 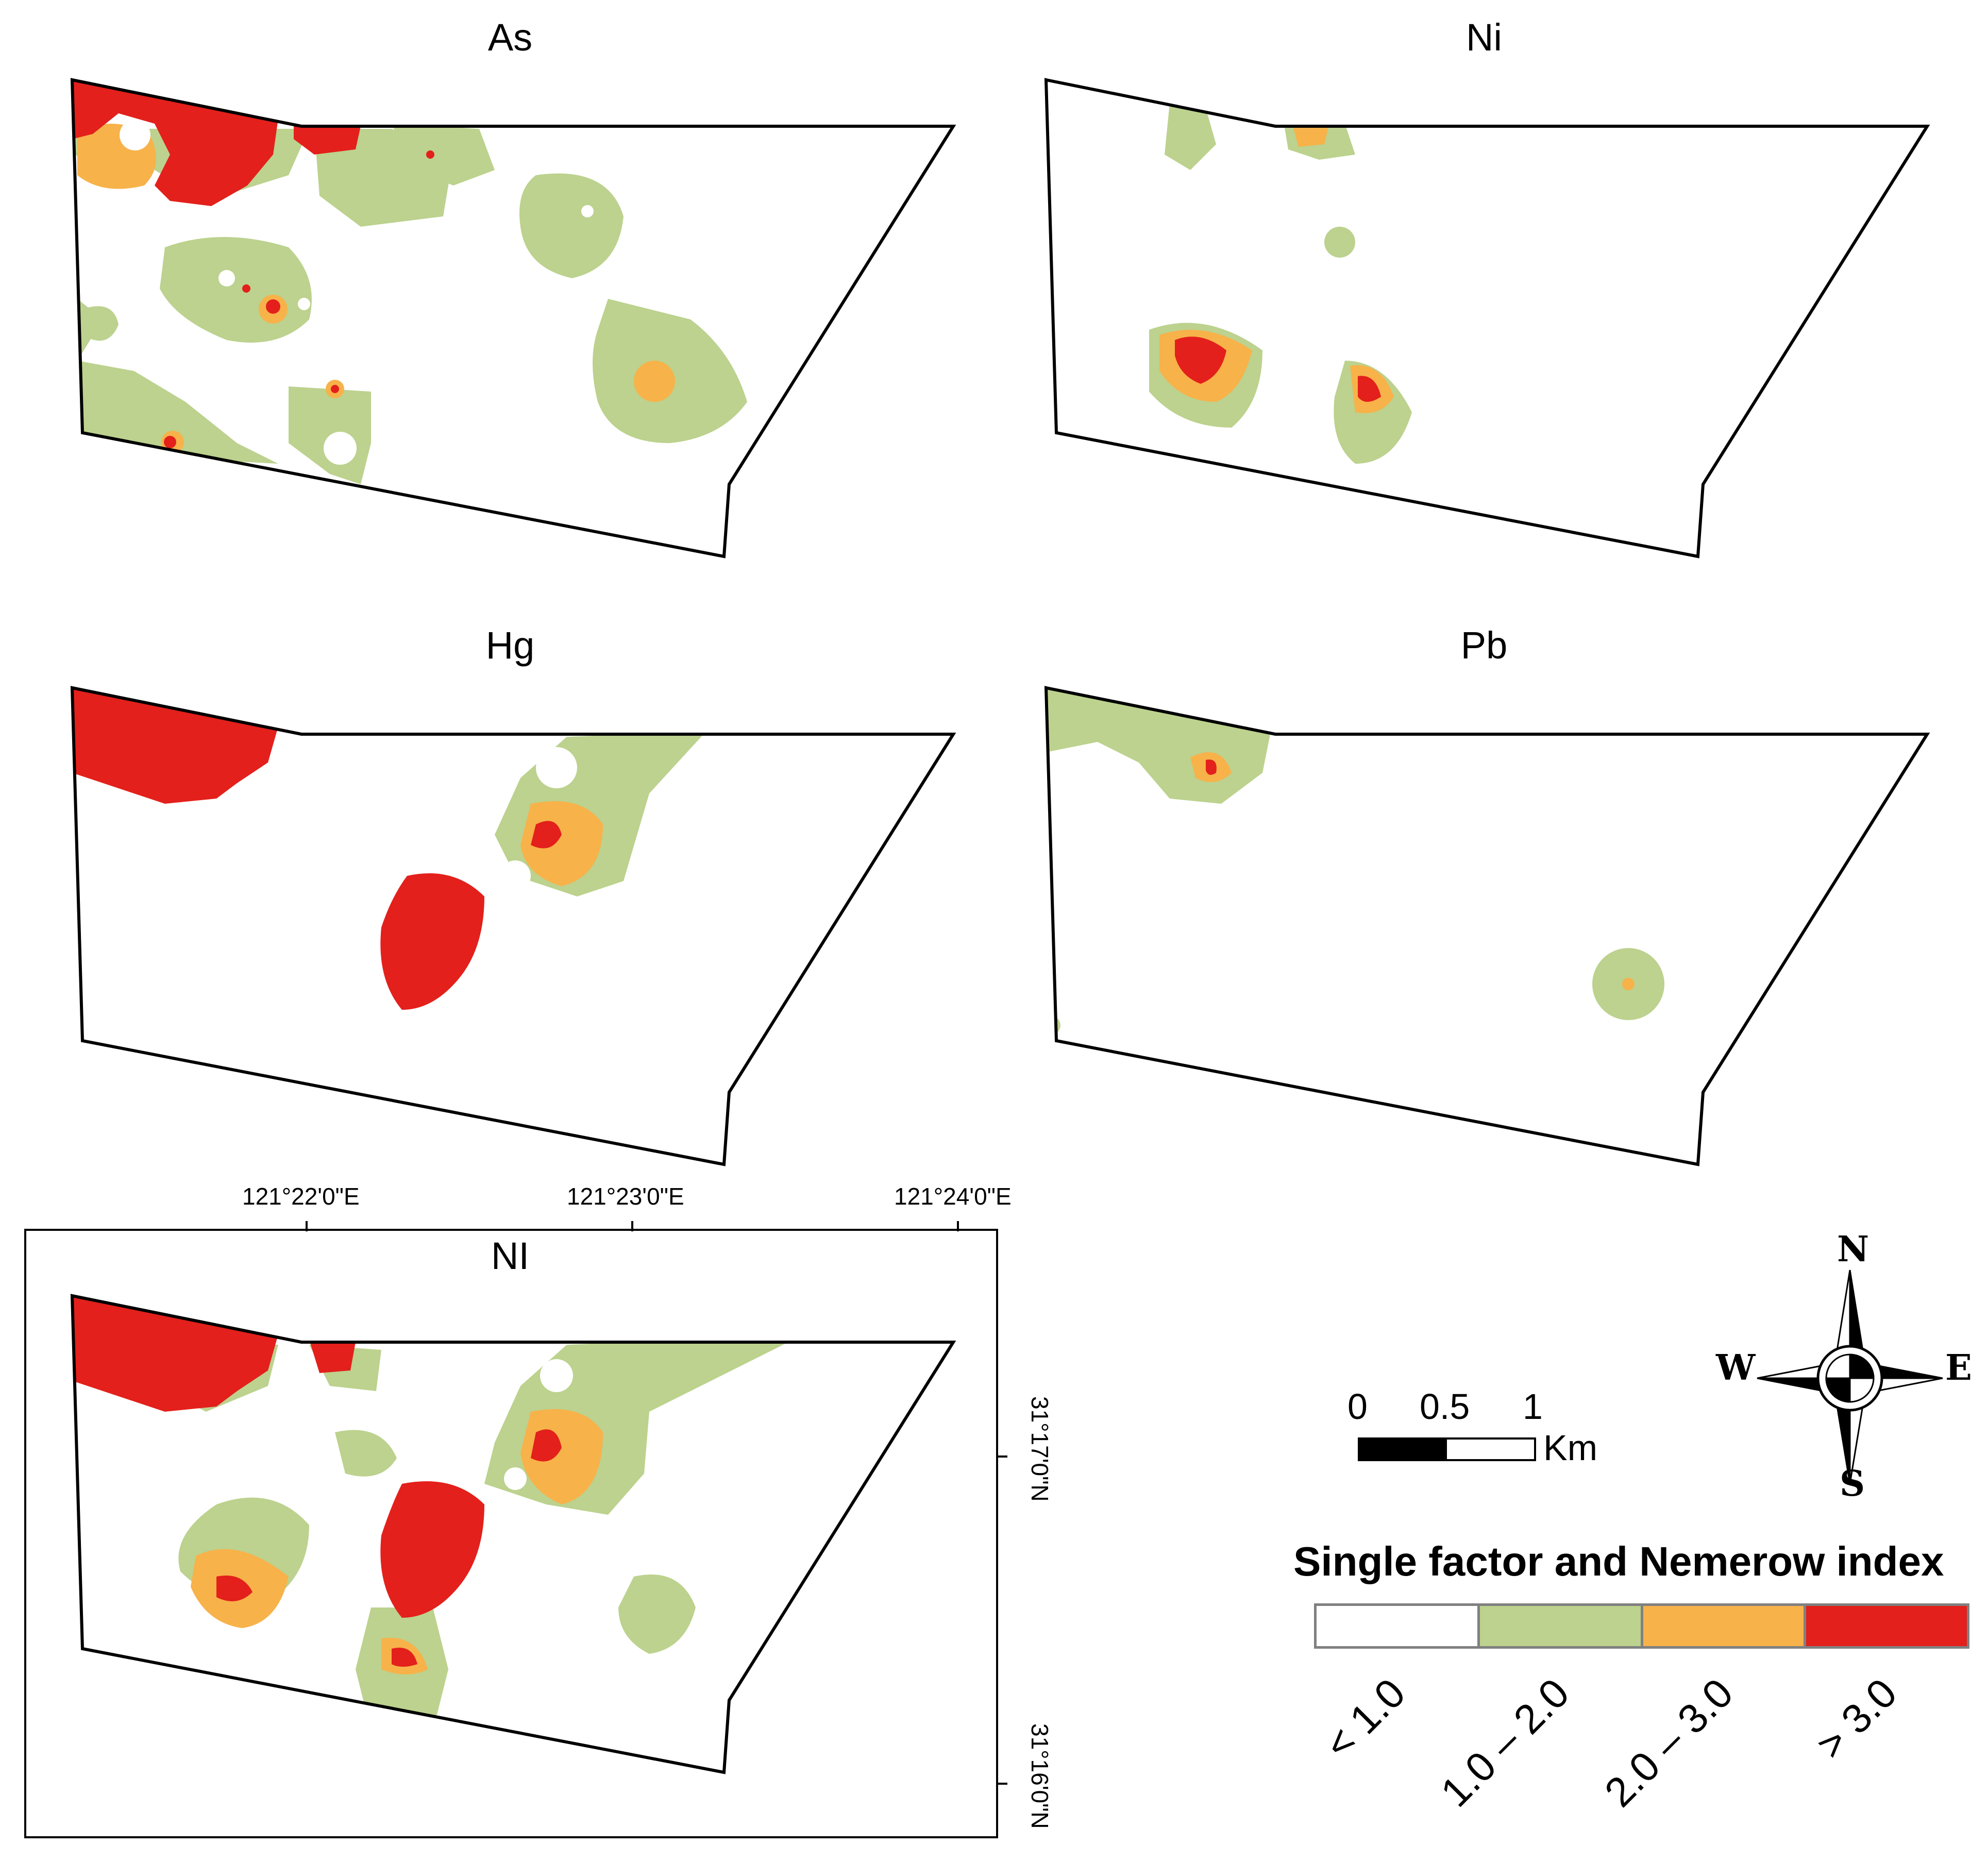 What do you see at coordinates (1412, 871) in the screenshot?
I see `orange-zones` at bounding box center [1412, 871].